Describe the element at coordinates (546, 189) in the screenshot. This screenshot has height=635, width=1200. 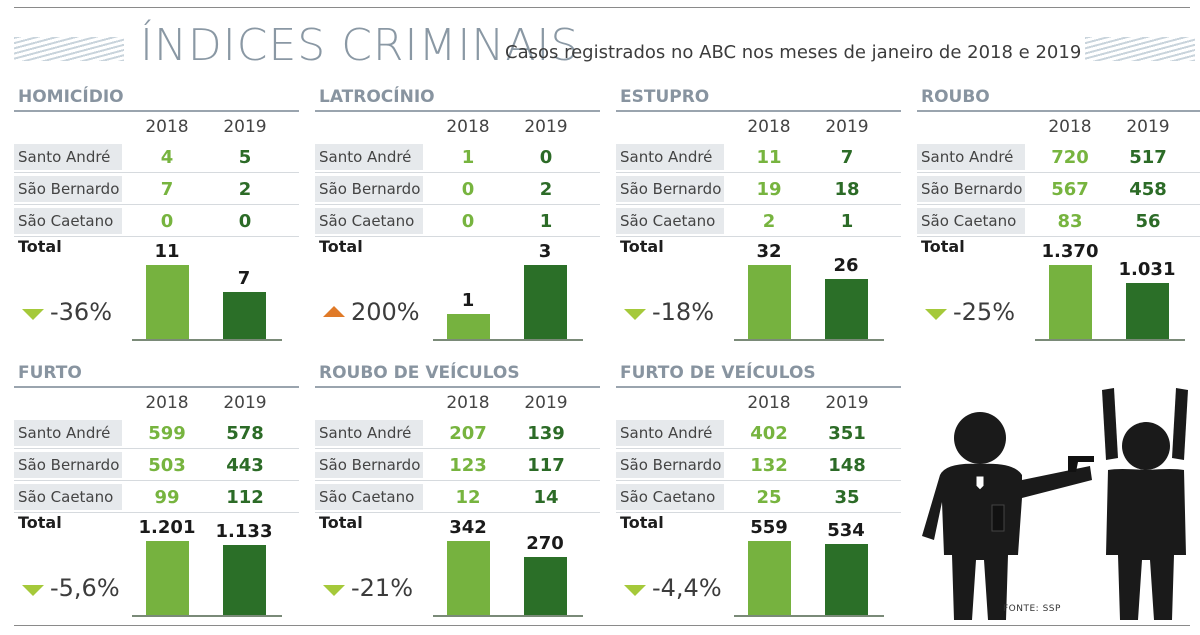
I see `value-2019: 2` at that location.